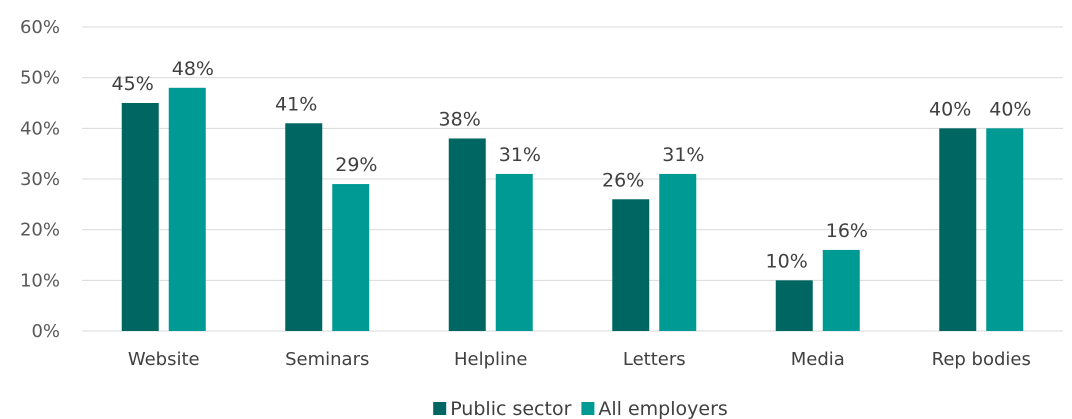  What do you see at coordinates (683, 155) in the screenshot?
I see `data-label-all-employers-letters: 31%` at bounding box center [683, 155].